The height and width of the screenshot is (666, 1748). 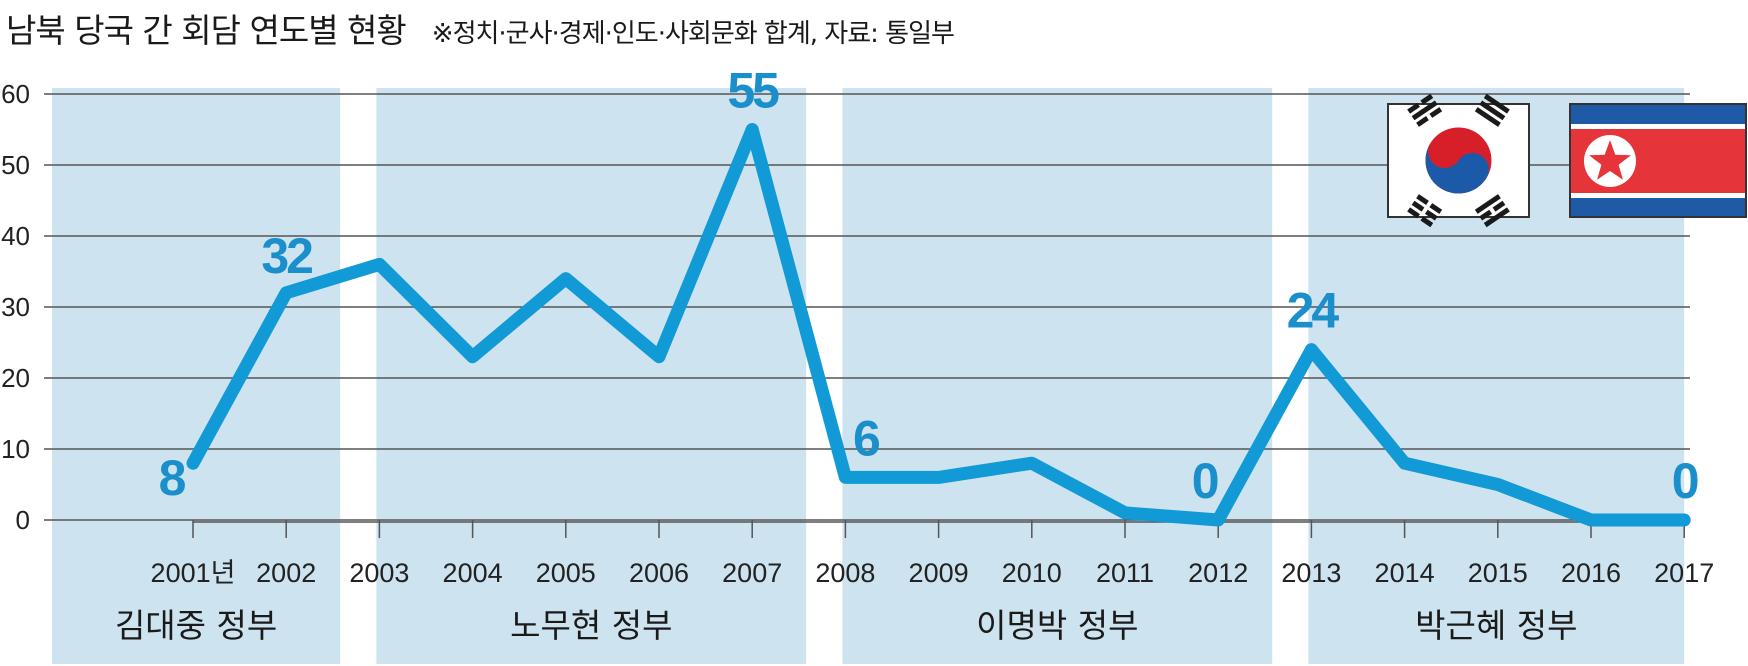 I want to click on period-label: 이명박 정부, so click(x=1057, y=625).